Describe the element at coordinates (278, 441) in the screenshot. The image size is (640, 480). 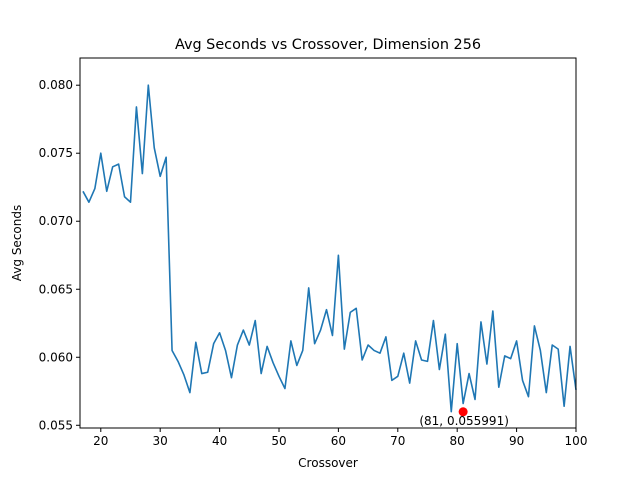
I see `x-tick-label: 50` at that location.